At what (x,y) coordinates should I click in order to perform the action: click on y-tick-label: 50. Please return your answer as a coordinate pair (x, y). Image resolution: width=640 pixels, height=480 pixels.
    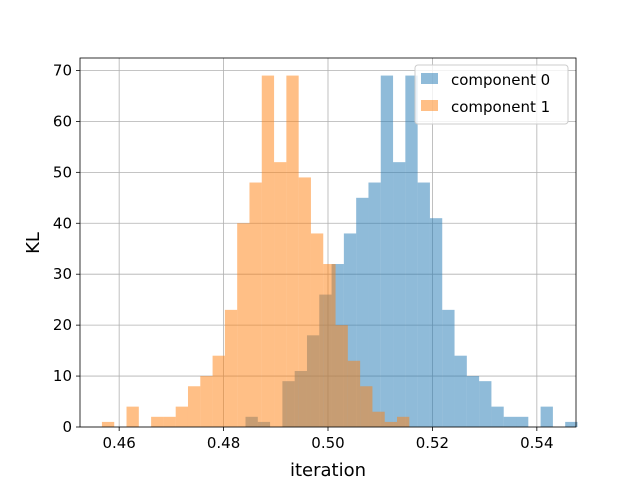
    Looking at the image, I should click on (62, 172).